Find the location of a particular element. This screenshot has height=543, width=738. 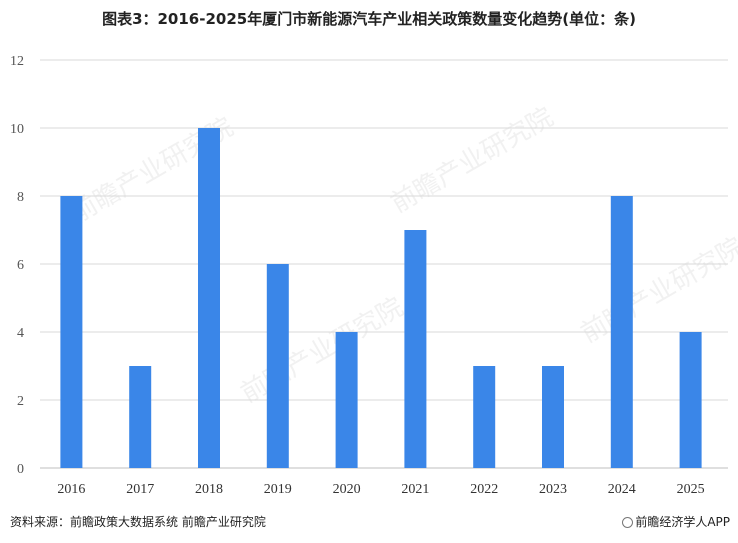

x-tick-label: 2021 is located at coordinates (415, 489).